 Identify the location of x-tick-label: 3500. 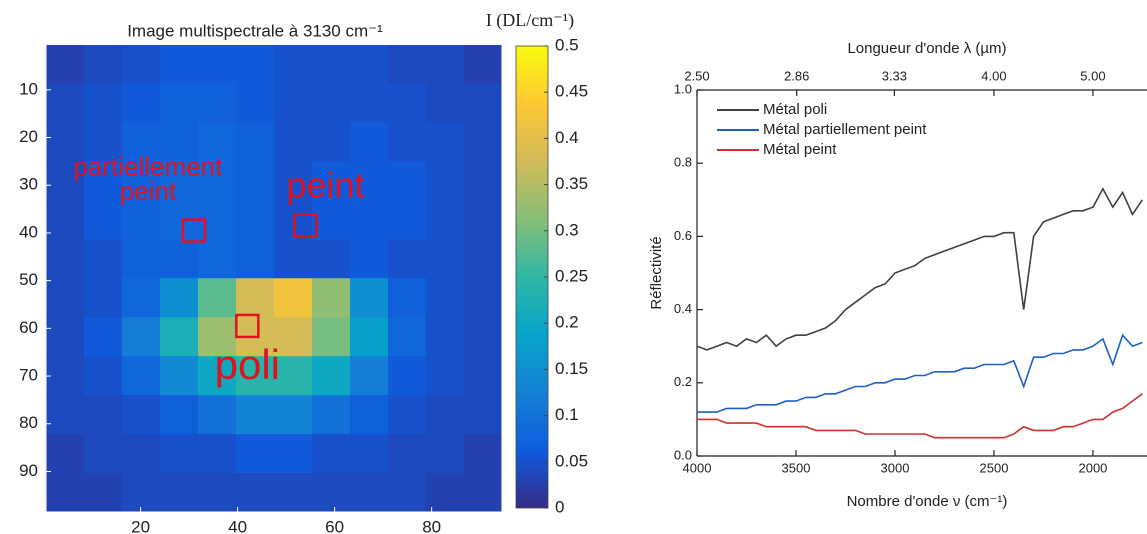
(796, 467).